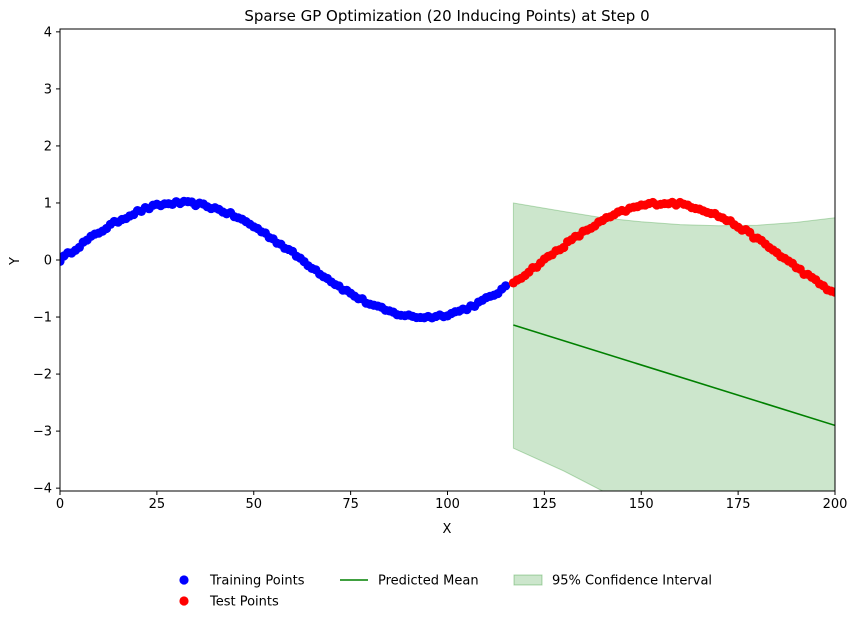 The width and height of the screenshot is (858, 624). Describe the element at coordinates (60, 504) in the screenshot. I see `x-tick-label: 0` at that location.